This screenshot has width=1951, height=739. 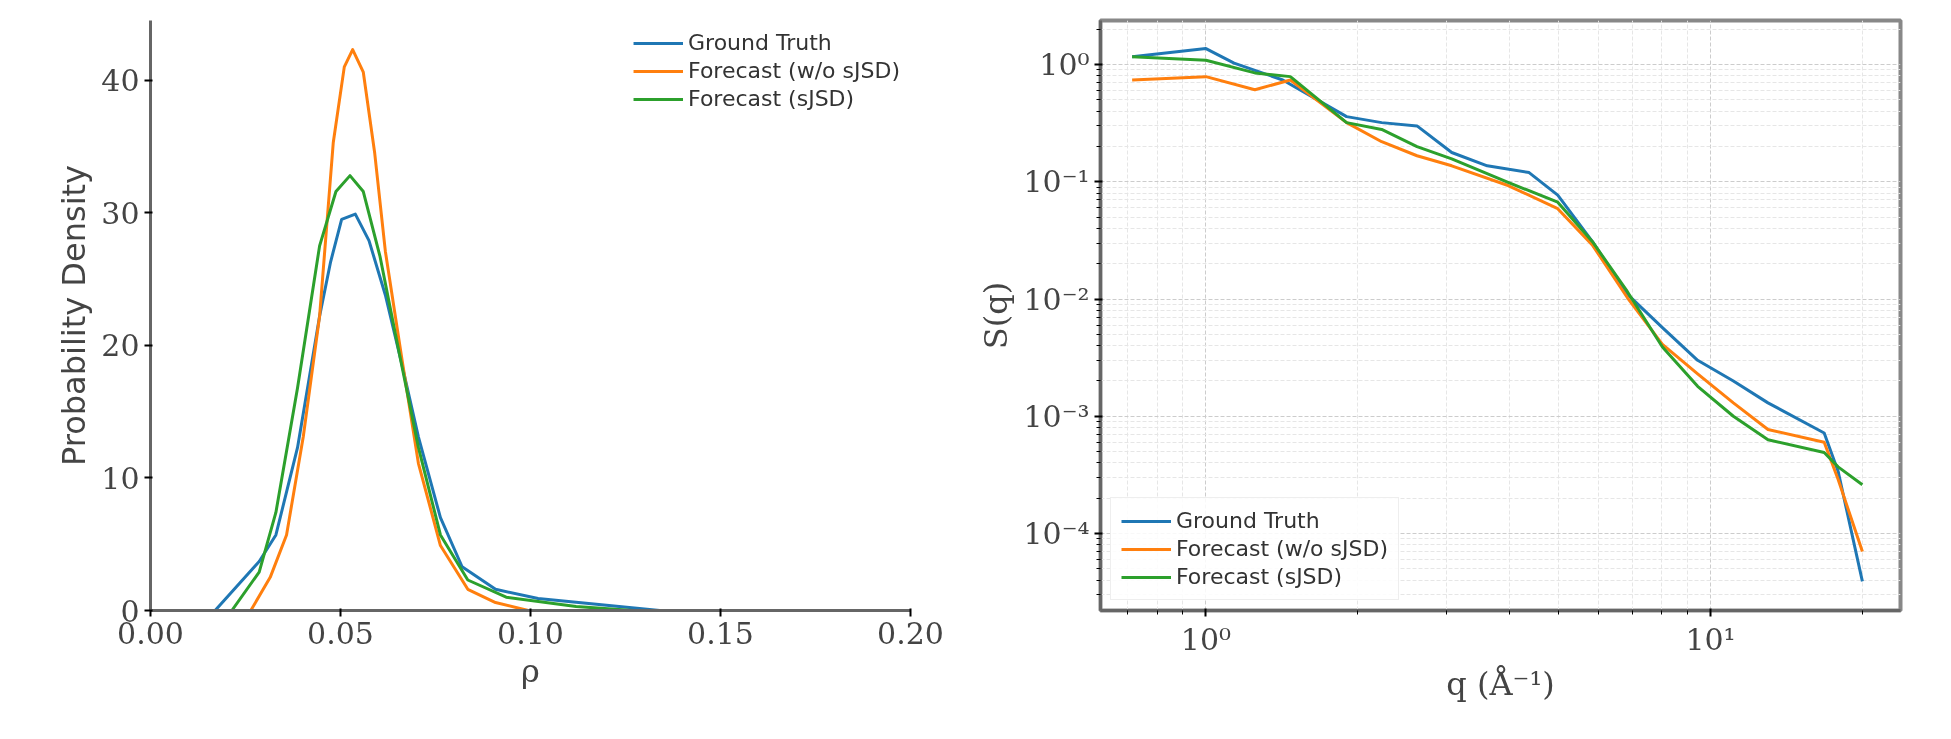 What do you see at coordinates (530, 633) in the screenshot?
I see `x-tick-label: 0.10` at bounding box center [530, 633].